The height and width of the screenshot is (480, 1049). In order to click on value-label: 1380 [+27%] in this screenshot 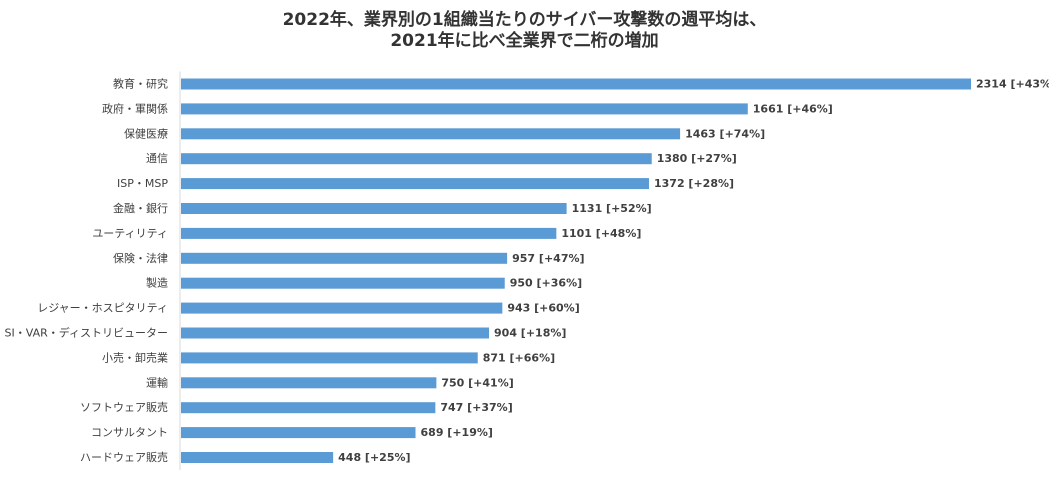, I will do `click(697, 158)`.